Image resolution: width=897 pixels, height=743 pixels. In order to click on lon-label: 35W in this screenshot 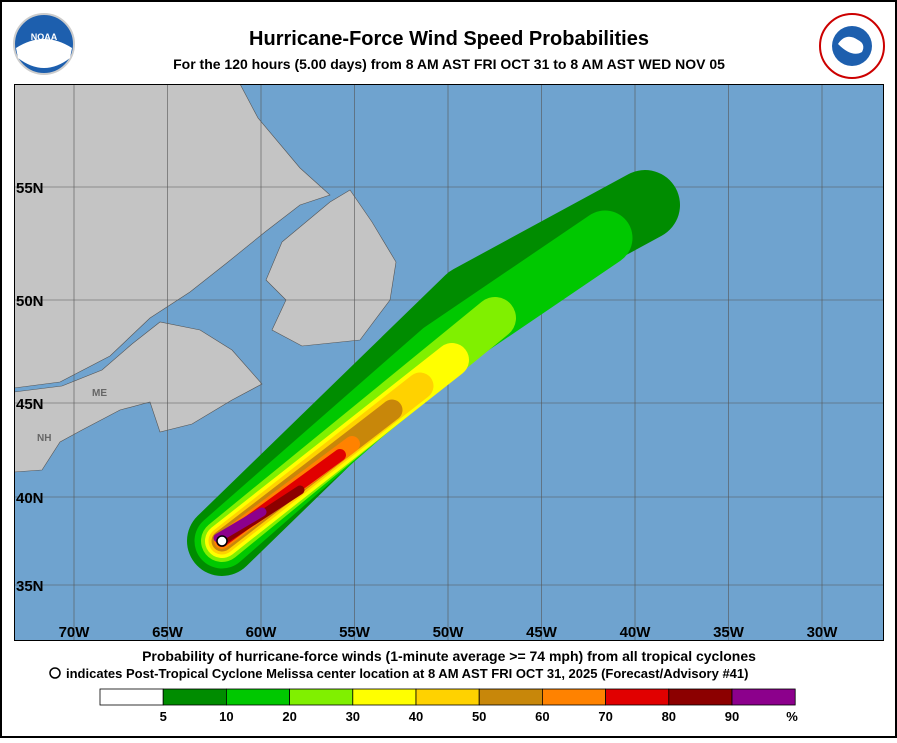, I will do `click(729, 632)`.